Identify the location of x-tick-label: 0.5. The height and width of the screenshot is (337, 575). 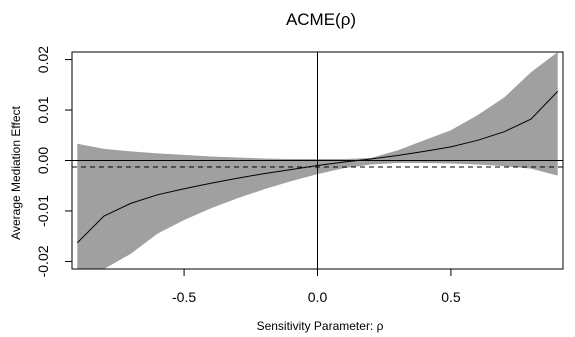
(451, 297).